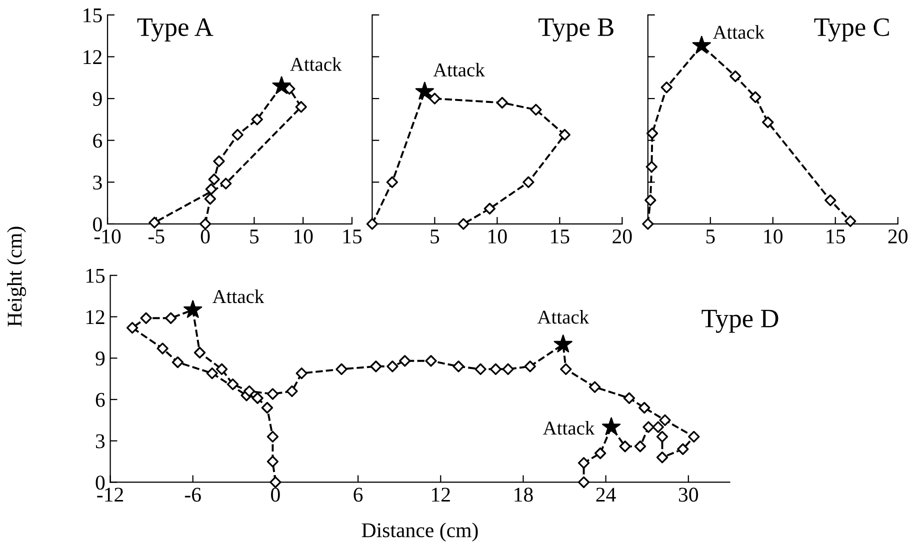  Describe the element at coordinates (740, 321) in the screenshot. I see `text: Type D` at that location.